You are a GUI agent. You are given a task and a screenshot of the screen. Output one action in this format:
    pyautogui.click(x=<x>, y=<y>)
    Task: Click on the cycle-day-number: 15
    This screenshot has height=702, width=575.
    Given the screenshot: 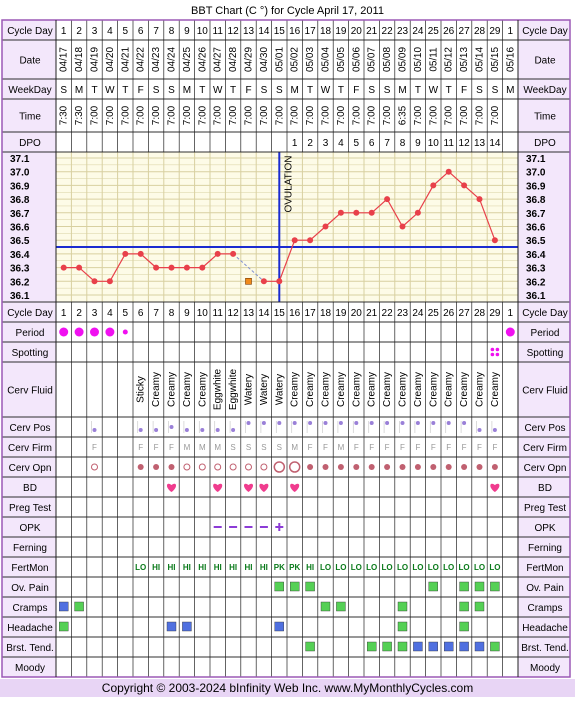 What is the action you would take?
    pyautogui.click(x=280, y=31)
    